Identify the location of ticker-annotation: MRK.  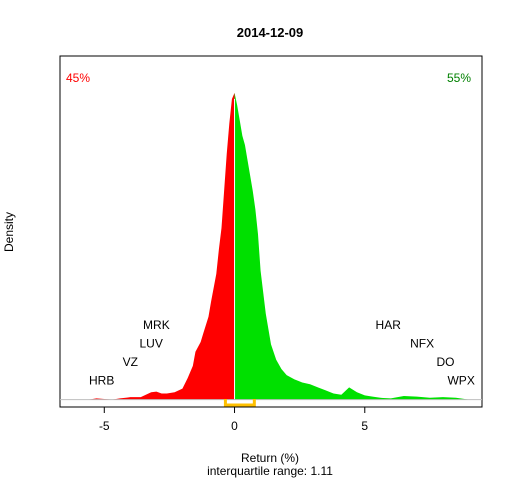
(156, 325).